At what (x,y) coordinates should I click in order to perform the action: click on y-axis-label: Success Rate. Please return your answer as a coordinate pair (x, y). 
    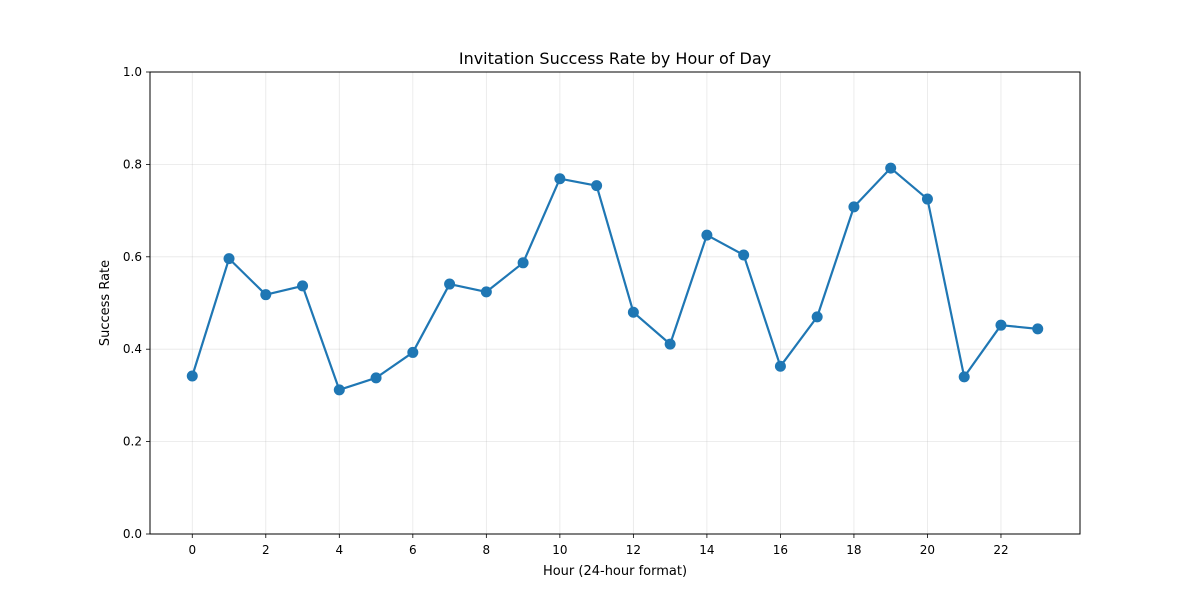
    Looking at the image, I should click on (105, 303).